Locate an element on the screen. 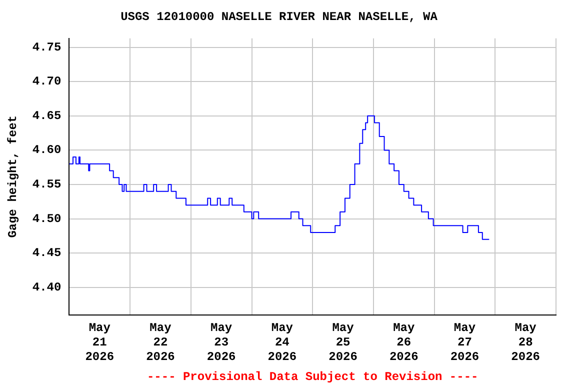  text: ---- Provisional Data Subject to Revision ---- is located at coordinates (312, 377).